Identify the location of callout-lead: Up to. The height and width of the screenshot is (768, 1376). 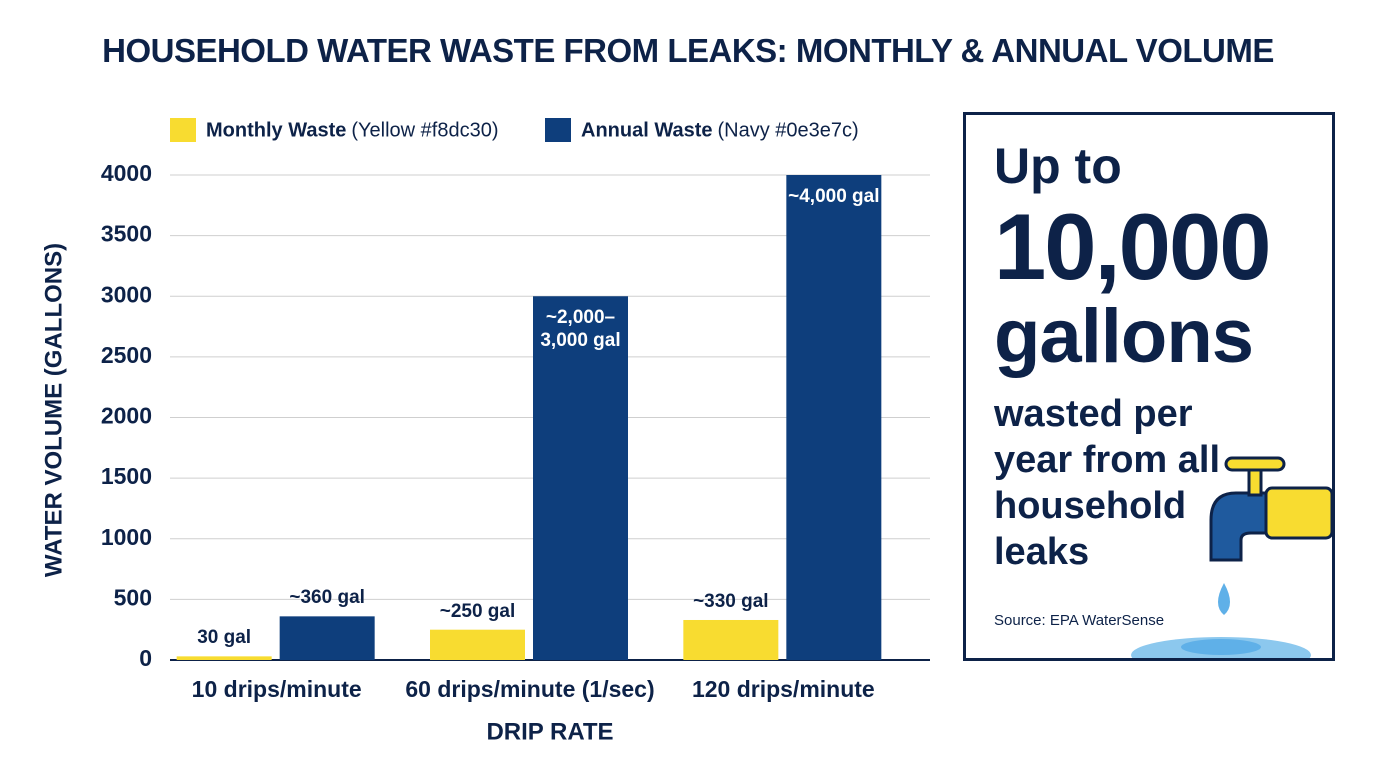
(1058, 166).